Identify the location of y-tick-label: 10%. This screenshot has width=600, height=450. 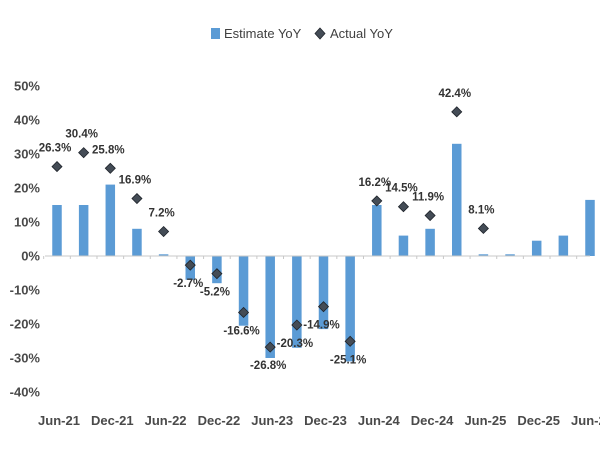
(27, 222).